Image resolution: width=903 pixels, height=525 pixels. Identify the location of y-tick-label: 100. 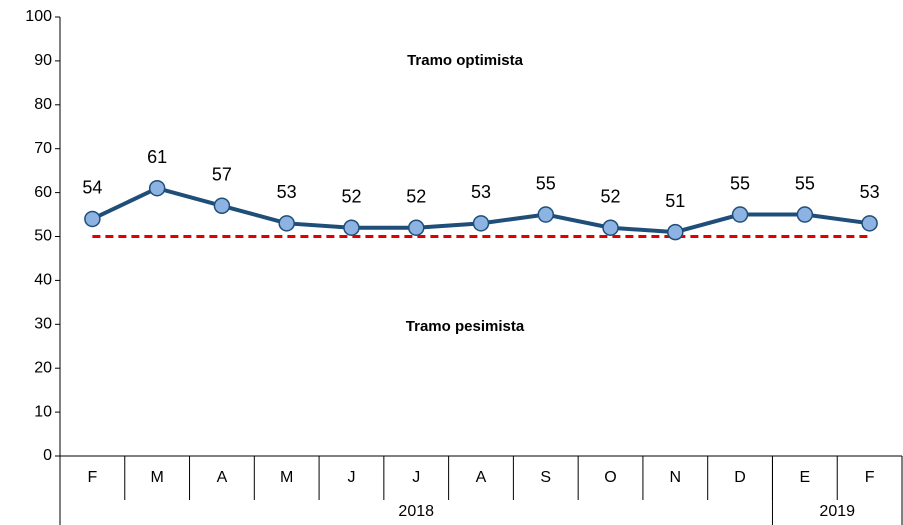
(38, 16).